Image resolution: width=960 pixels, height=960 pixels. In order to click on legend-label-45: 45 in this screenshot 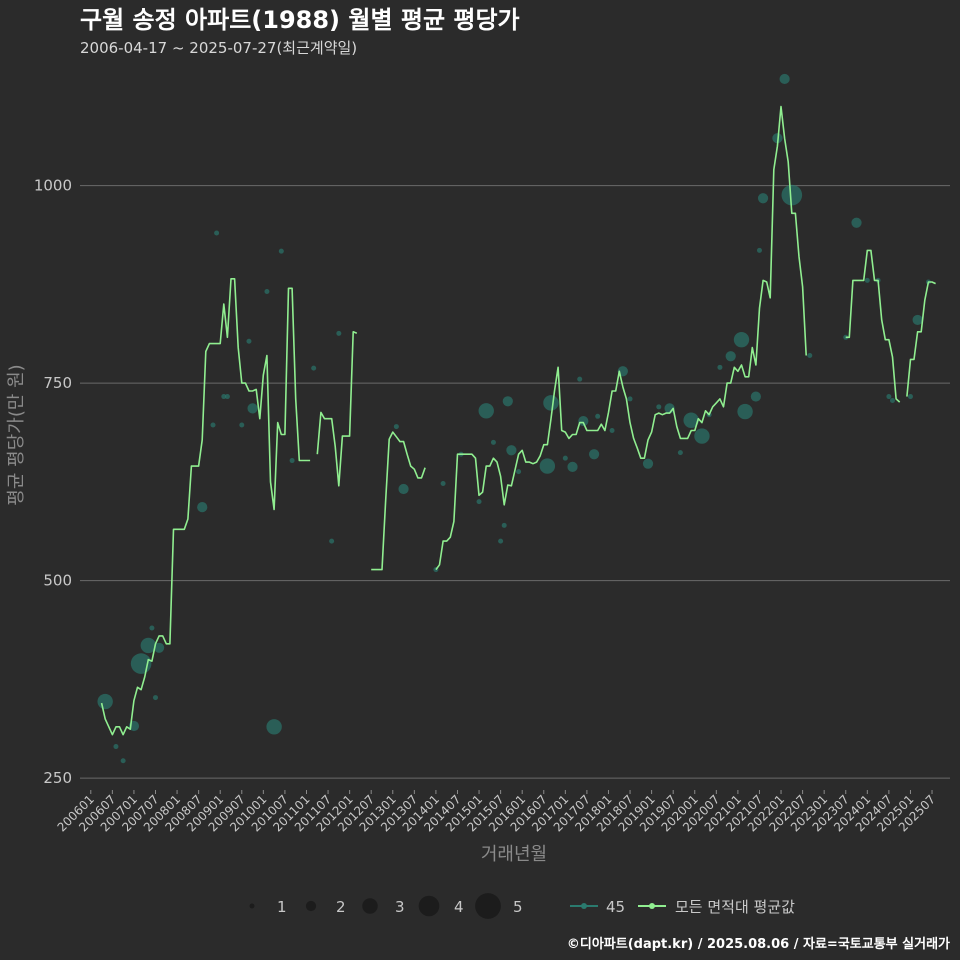, I will do `click(615, 907)`.